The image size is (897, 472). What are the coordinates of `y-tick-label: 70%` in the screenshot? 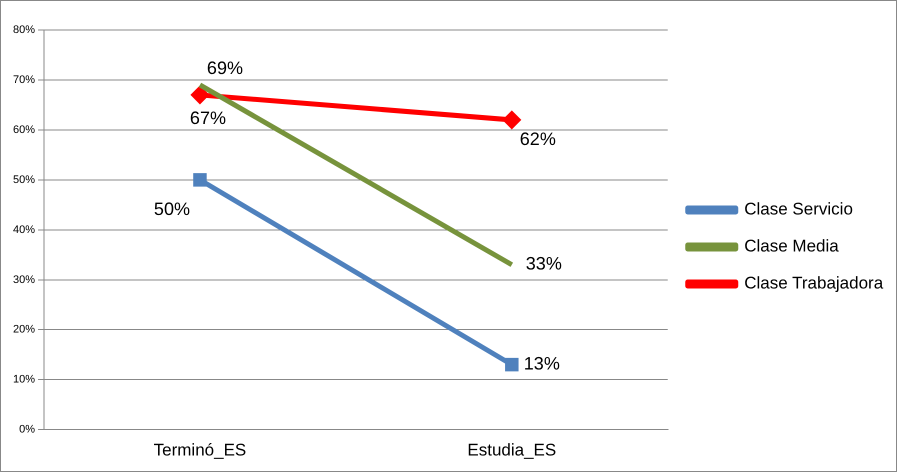 It's located at (24, 80).